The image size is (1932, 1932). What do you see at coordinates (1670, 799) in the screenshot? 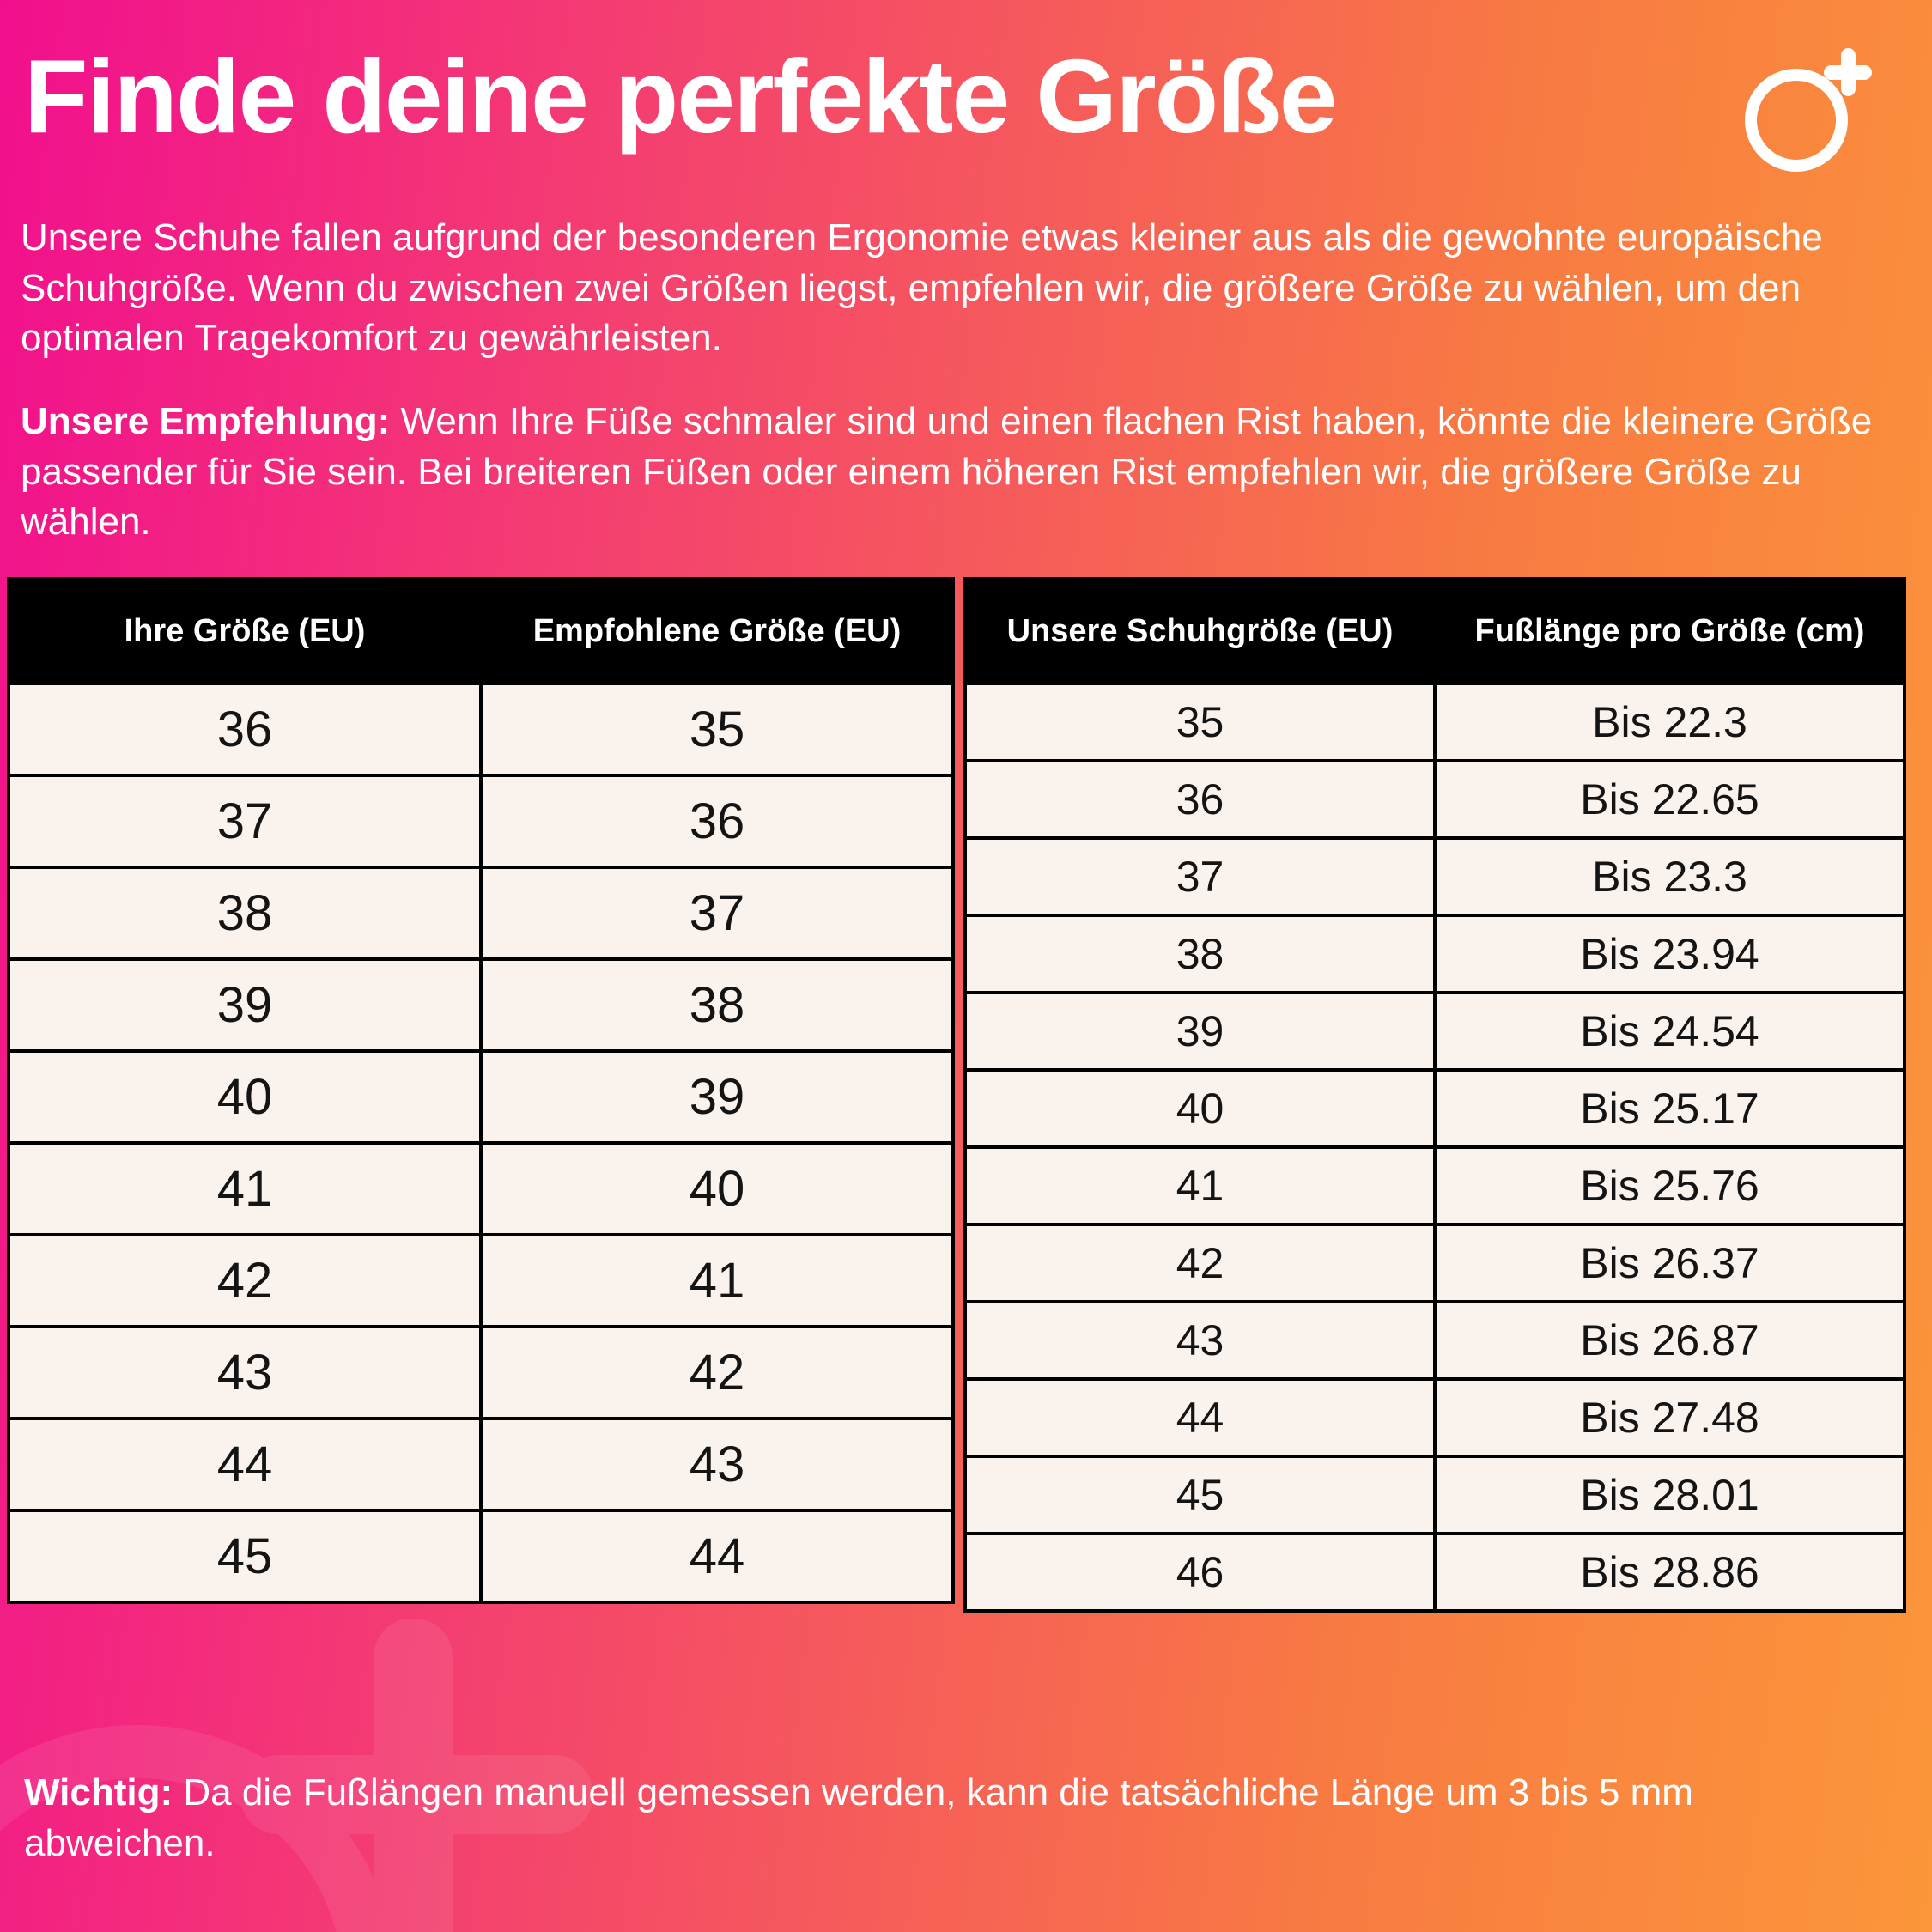
I see `table-cell: Bis 22.65` at bounding box center [1670, 799].